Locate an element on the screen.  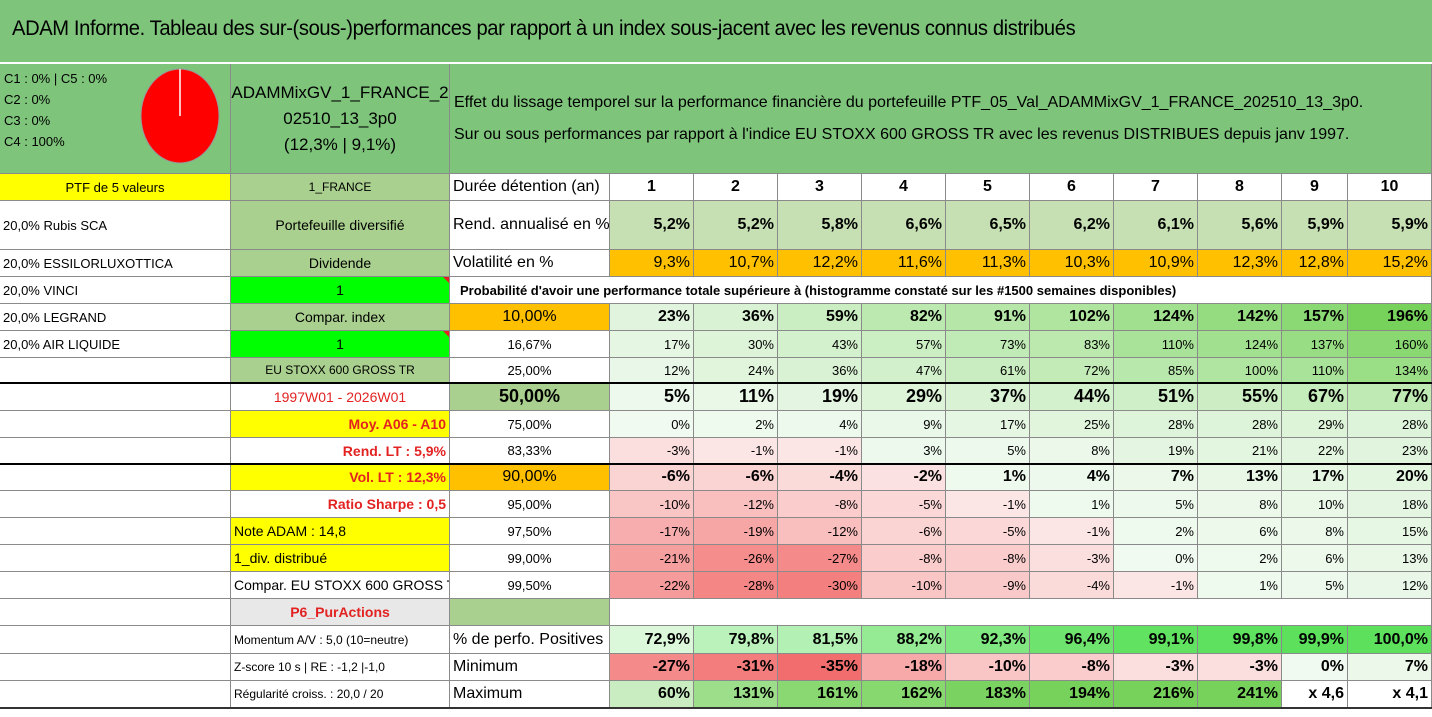
positive-perf-value: 81,5% is located at coordinates (820, 640).